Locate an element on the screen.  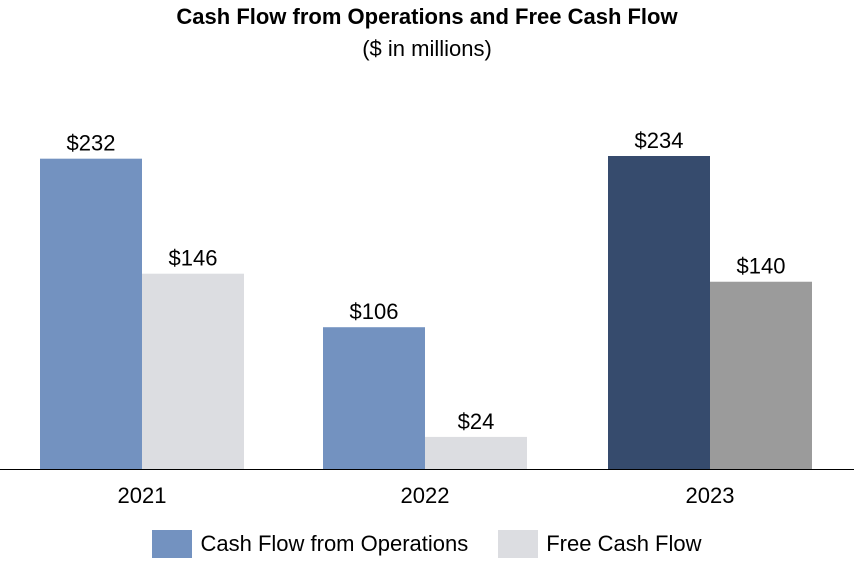
legend-swatch-free-cash-flow is located at coordinates (518, 544).